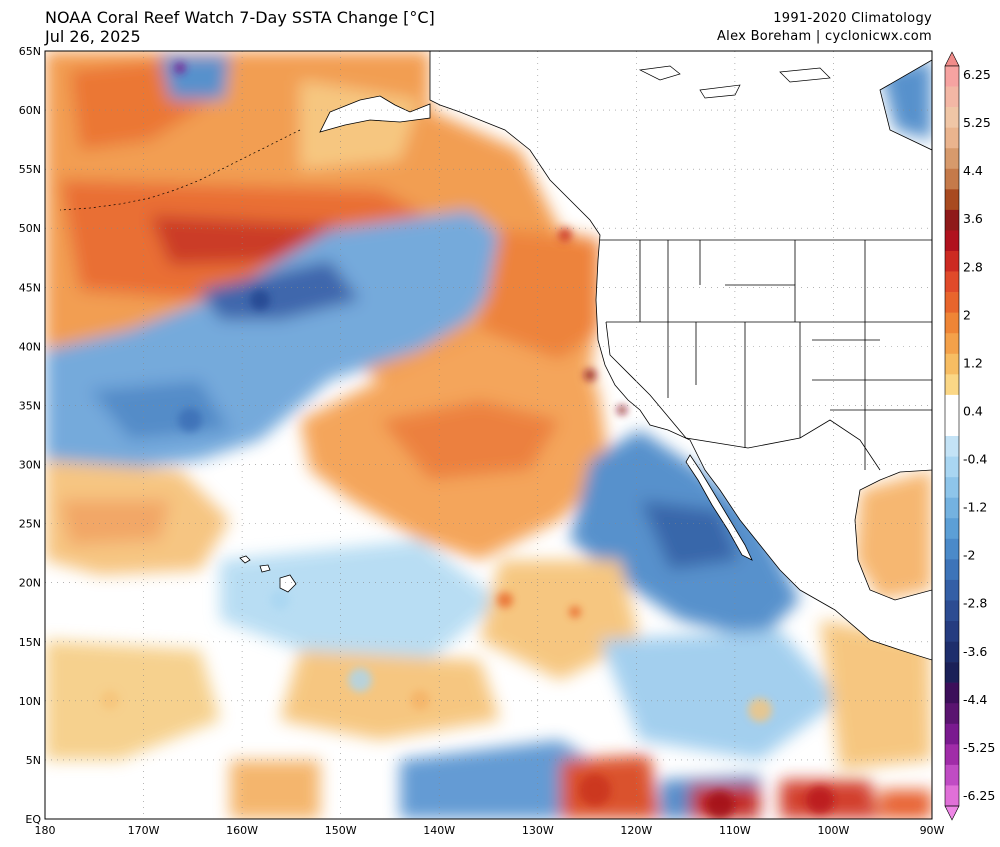  What do you see at coordinates (30, 169) in the screenshot?
I see `lat-tick-label: 55N` at bounding box center [30, 169].